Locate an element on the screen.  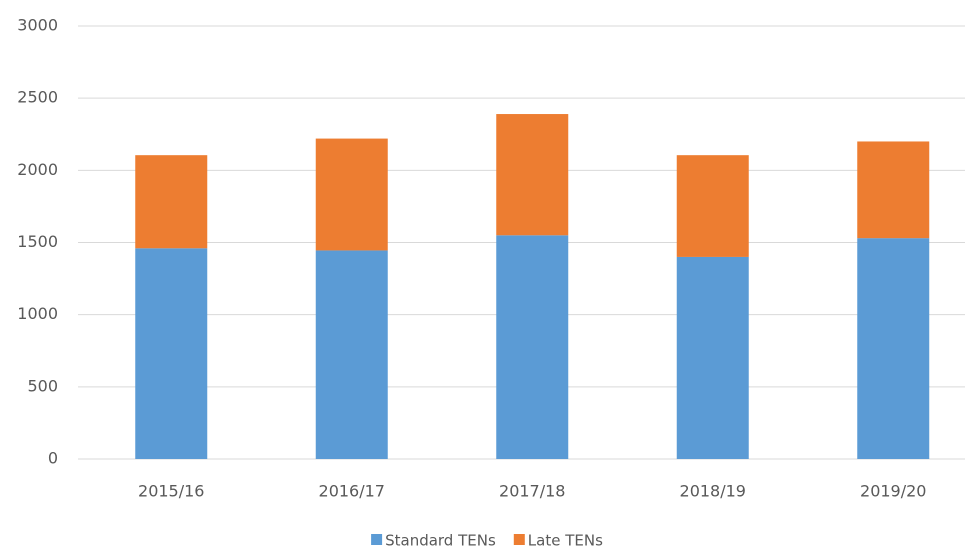
x-tick-label: 2016/17 is located at coordinates (352, 491).